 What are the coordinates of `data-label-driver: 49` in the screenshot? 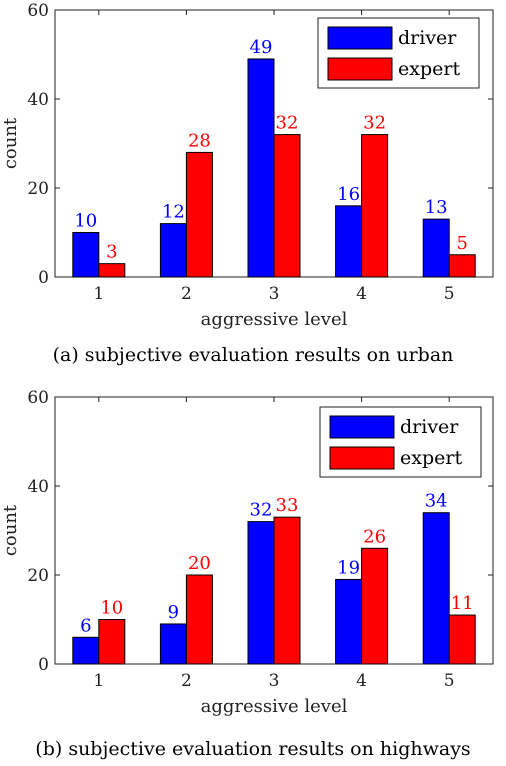 It's located at (261, 47).